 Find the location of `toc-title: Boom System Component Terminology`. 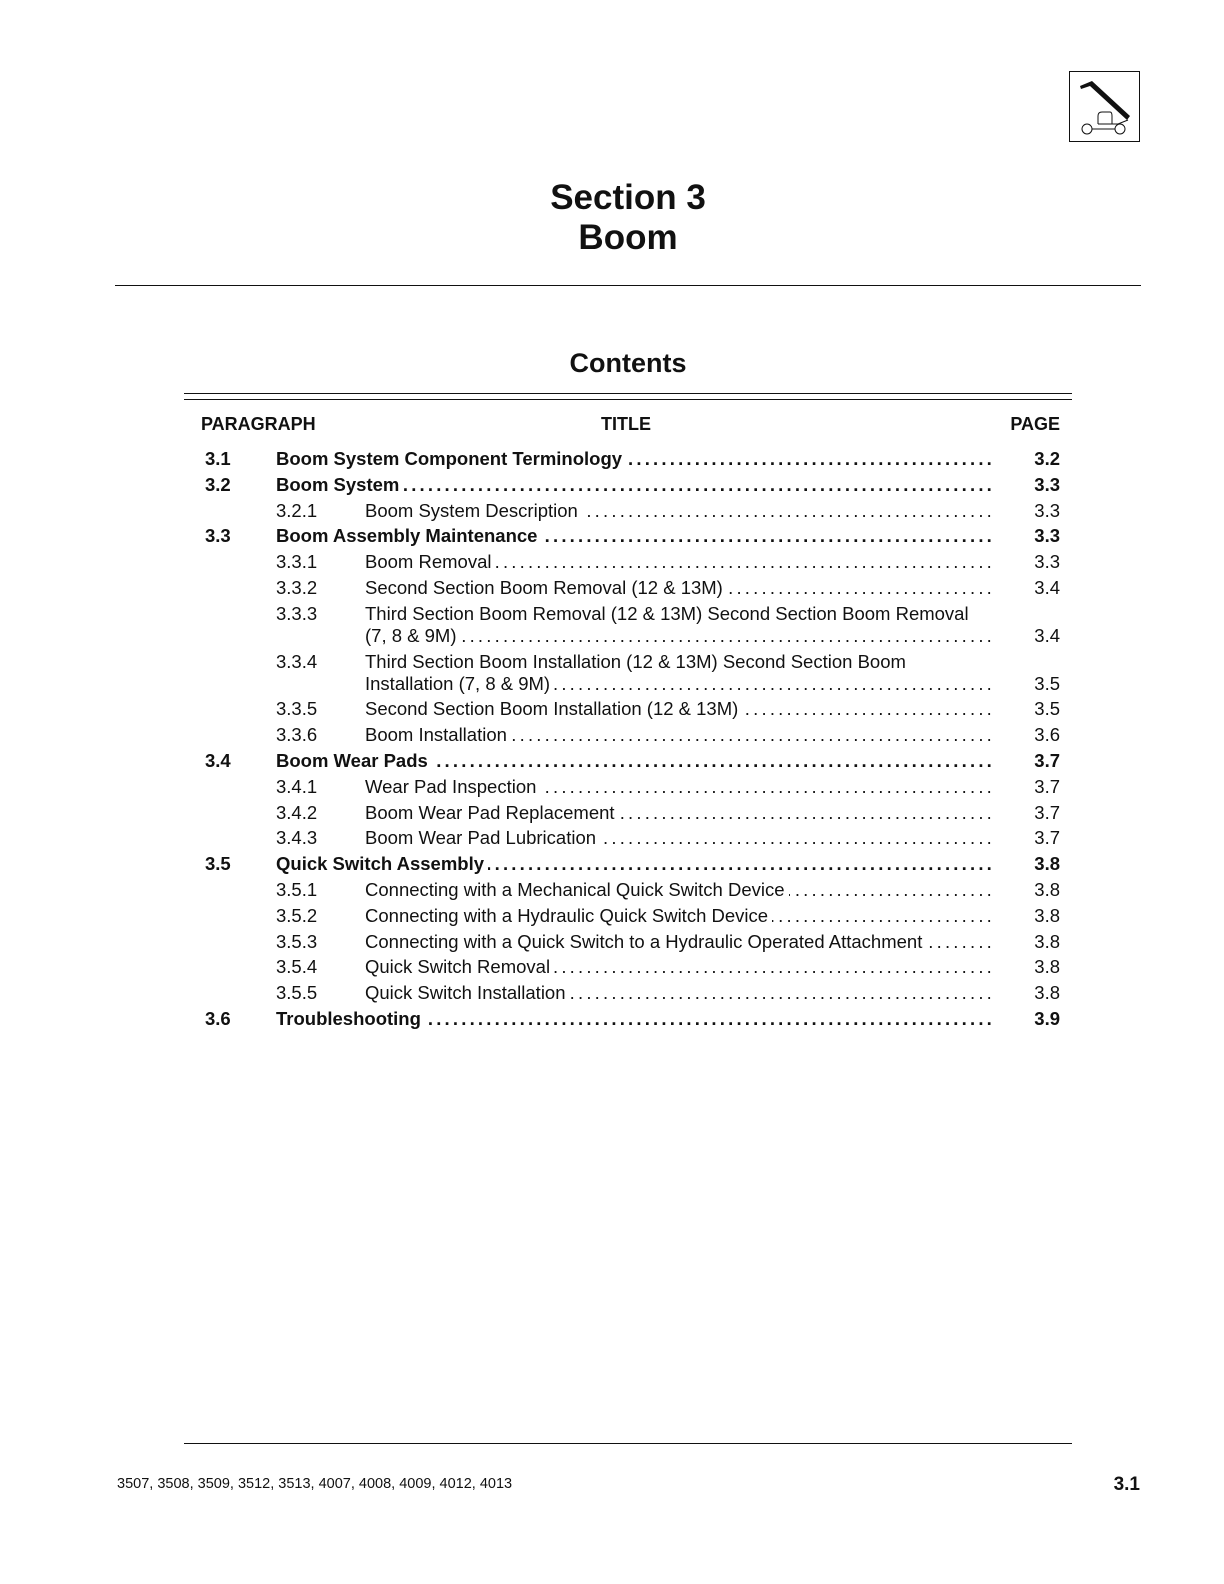

toc-title: Boom System Component Terminology is located at coordinates (449, 458).